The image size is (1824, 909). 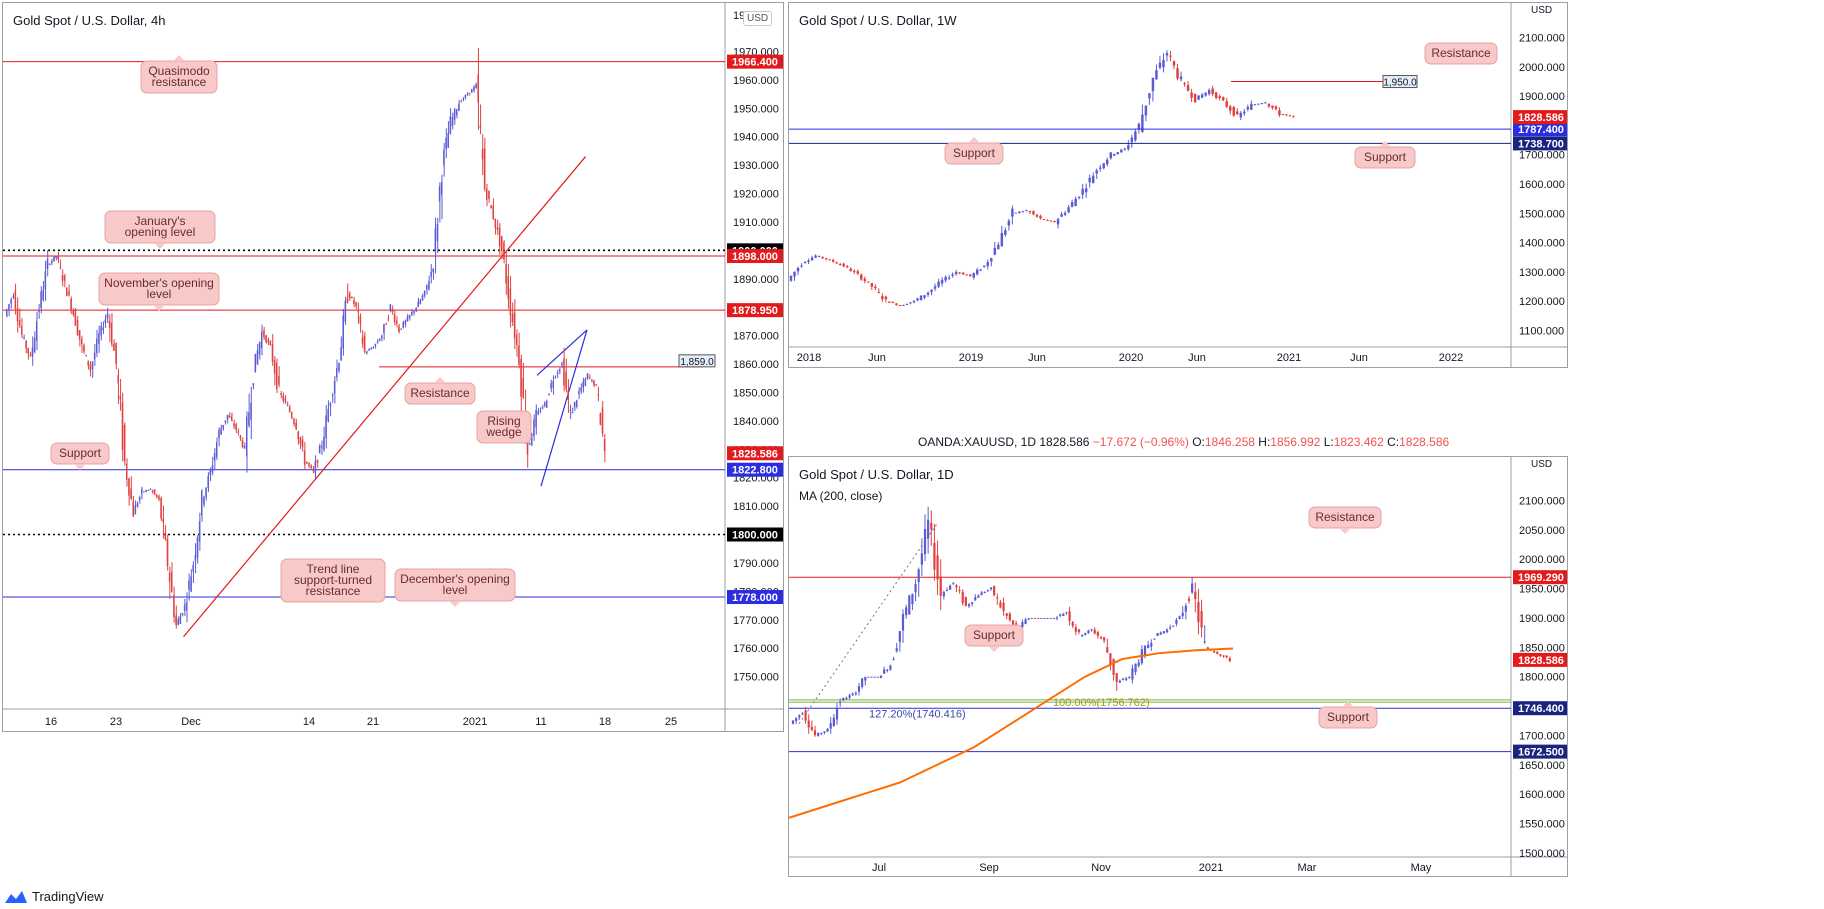 I want to click on annotation-november-open-pointer, so click(x=159, y=308).